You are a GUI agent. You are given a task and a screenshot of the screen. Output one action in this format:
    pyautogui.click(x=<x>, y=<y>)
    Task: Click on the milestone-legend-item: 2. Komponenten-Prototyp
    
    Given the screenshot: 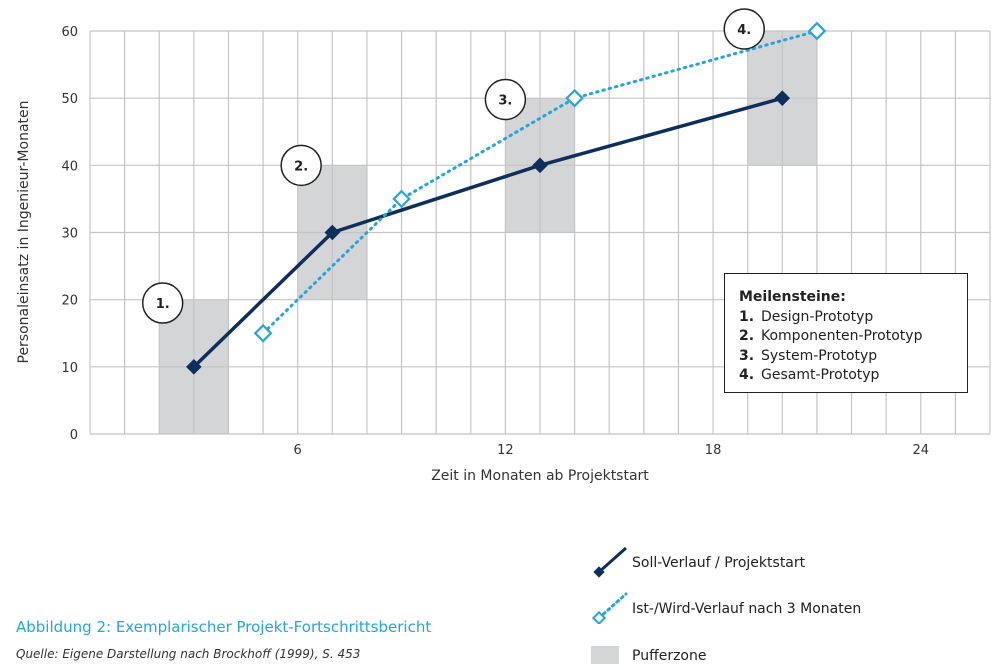 What is the action you would take?
    pyautogui.click(x=831, y=336)
    